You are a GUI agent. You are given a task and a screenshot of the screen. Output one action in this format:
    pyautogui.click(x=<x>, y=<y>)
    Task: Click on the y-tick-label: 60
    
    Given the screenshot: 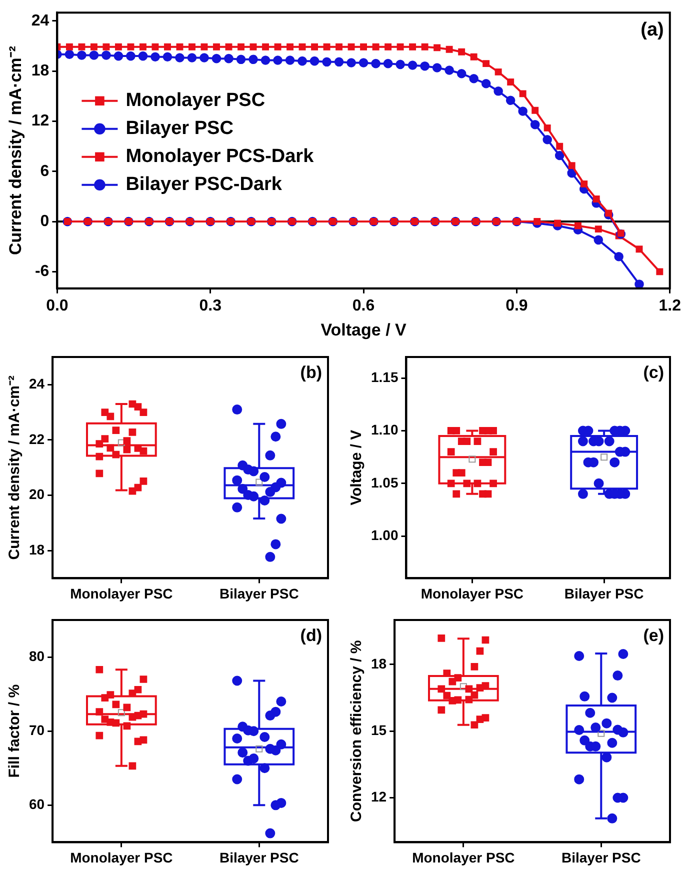 What is the action you would take?
    pyautogui.click(x=36, y=804)
    